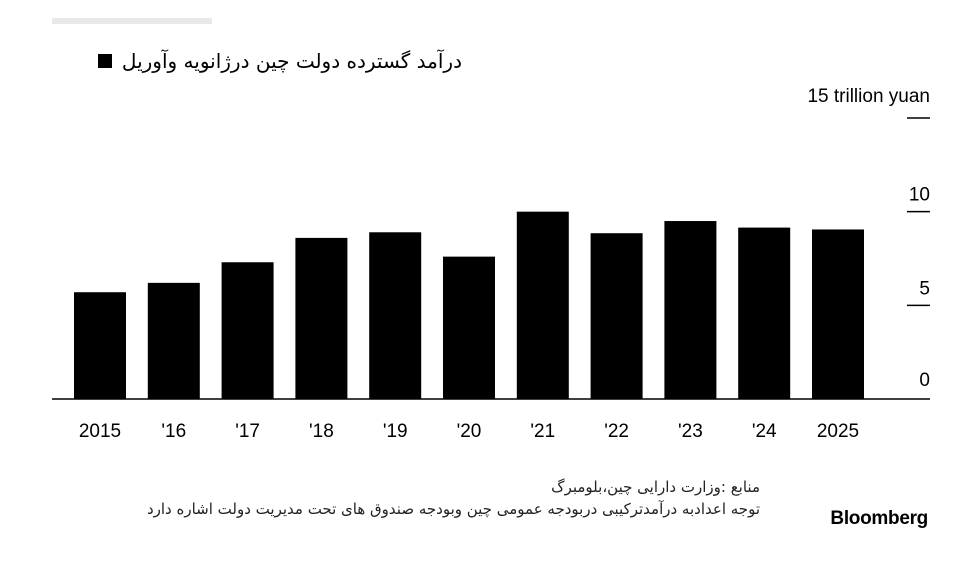  I want to click on x-tick-label-5: '20, so click(469, 431).